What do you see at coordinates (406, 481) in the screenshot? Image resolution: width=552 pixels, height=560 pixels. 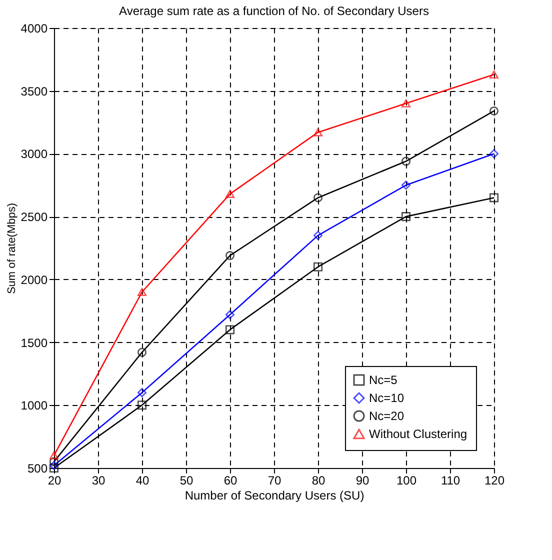 I see `x-tick-label: 100` at bounding box center [406, 481].